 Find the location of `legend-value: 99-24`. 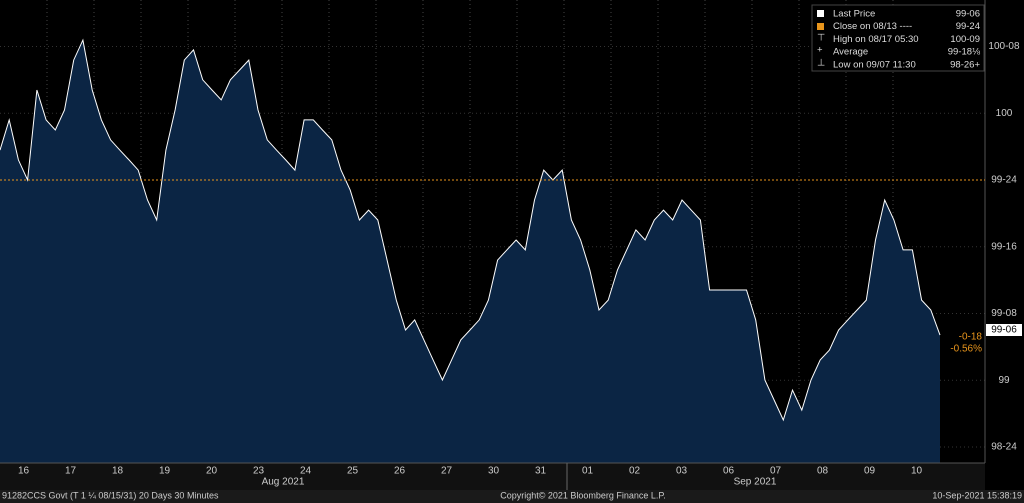

legend-value: 99-24 is located at coordinates (968, 26).